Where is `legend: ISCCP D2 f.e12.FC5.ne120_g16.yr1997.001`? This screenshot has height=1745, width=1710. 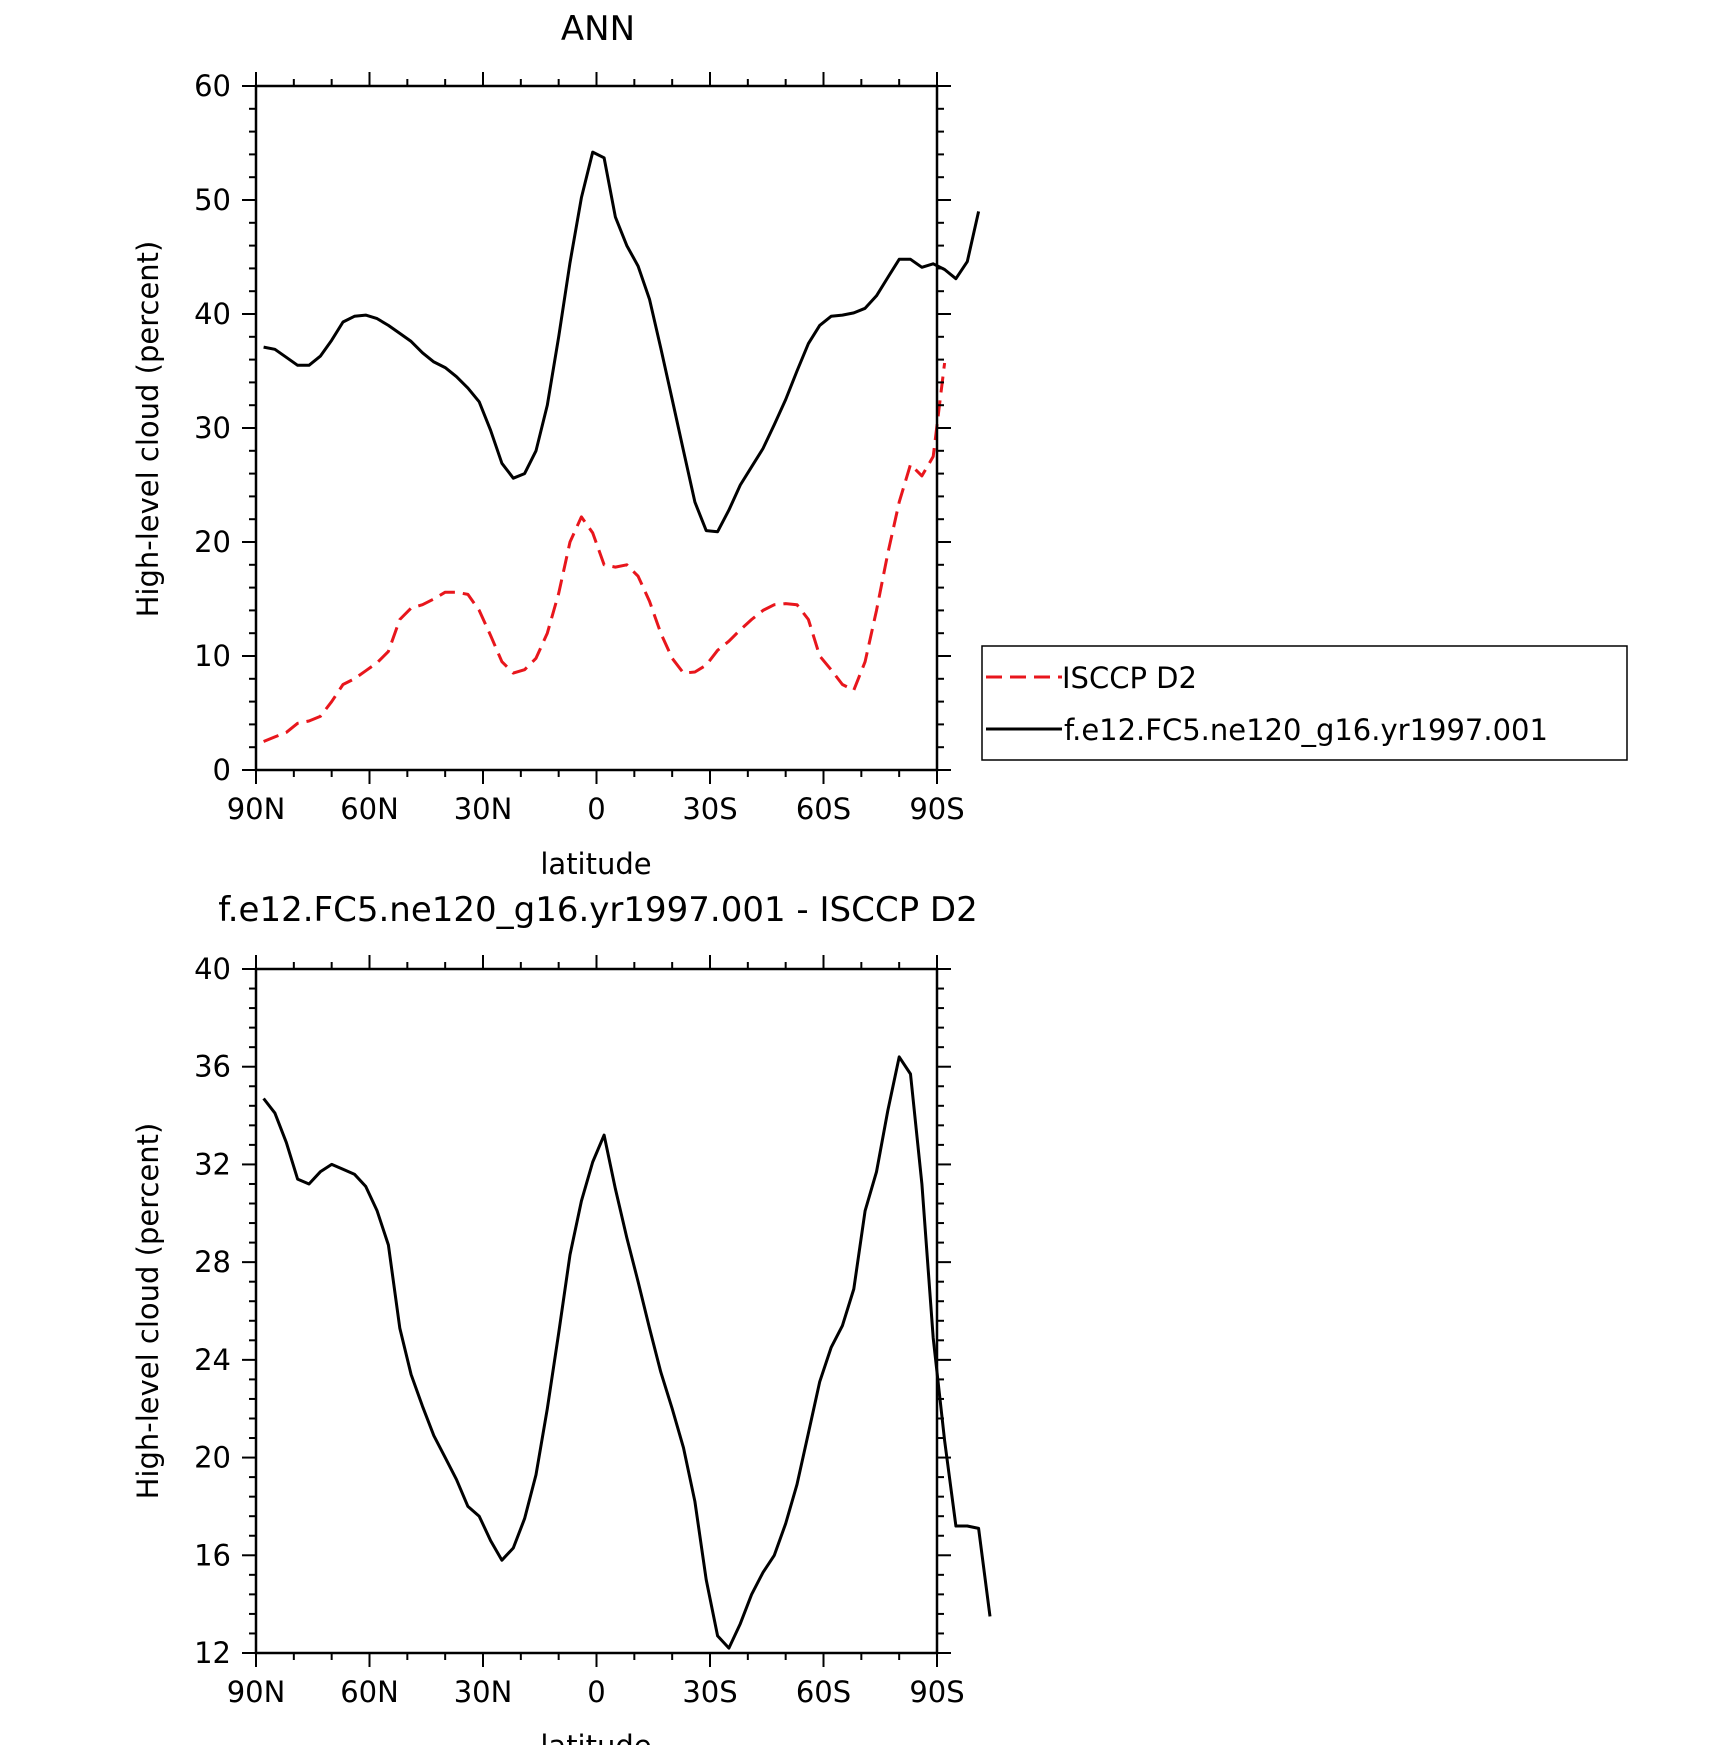
legend: ISCCP D2 f.e12.FC5.ne120_g16.yr1997.001 is located at coordinates (1304, 703).